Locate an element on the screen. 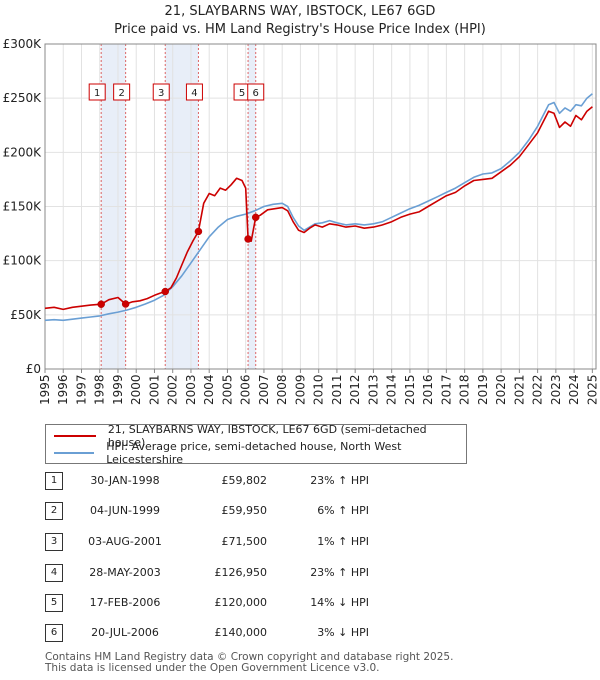  marker-label-6: 6 is located at coordinates (256, 92).